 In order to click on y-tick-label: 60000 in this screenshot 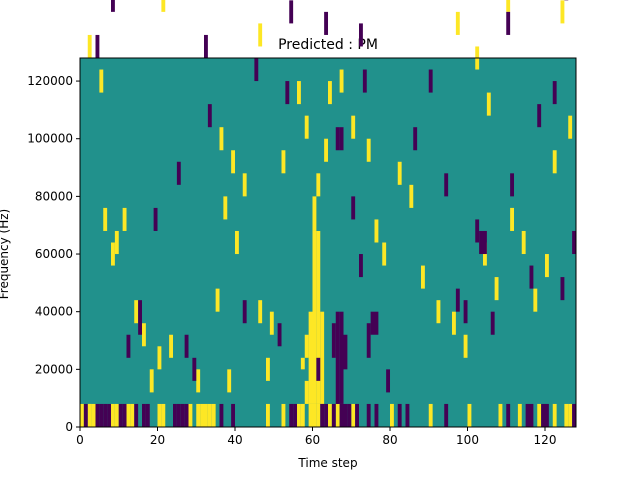, I will do `click(54, 254)`.